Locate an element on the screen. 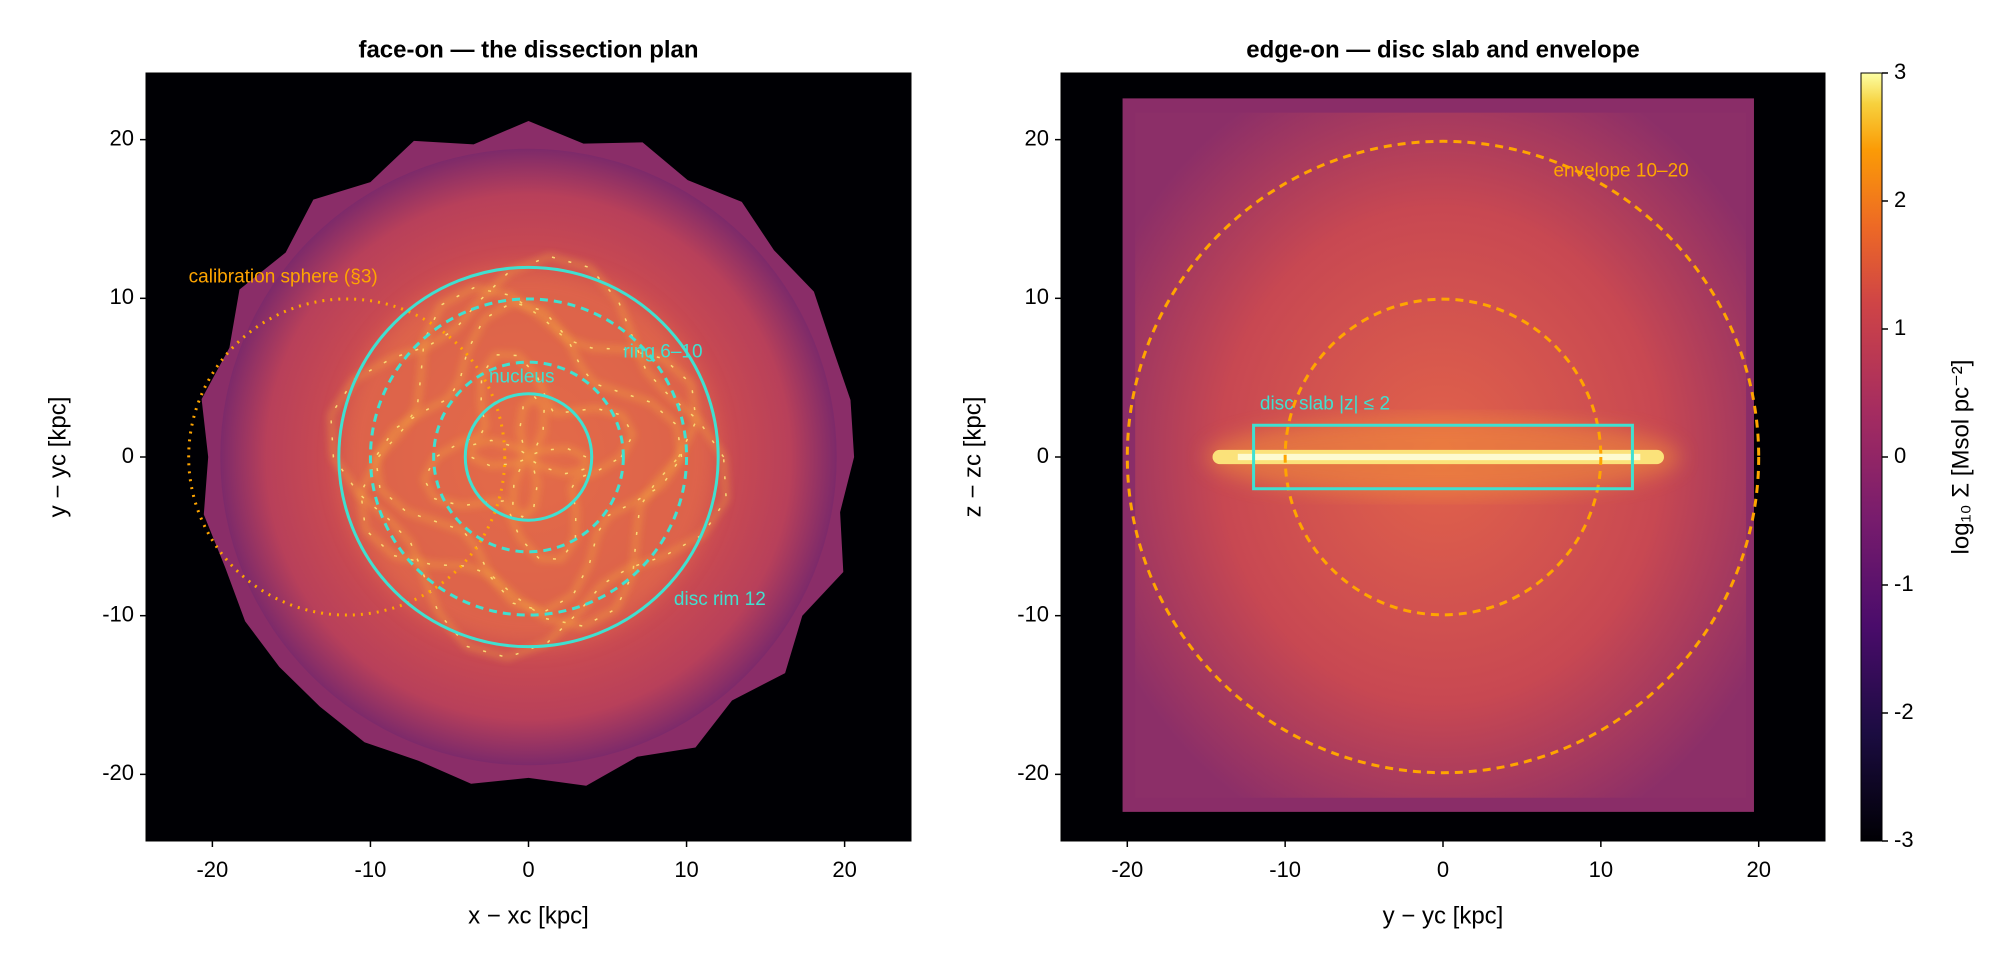 Image resolution: width=2000 pixels, height=960 pixels. y-axis-label: y − yc [kpc] is located at coordinates (57, 457).